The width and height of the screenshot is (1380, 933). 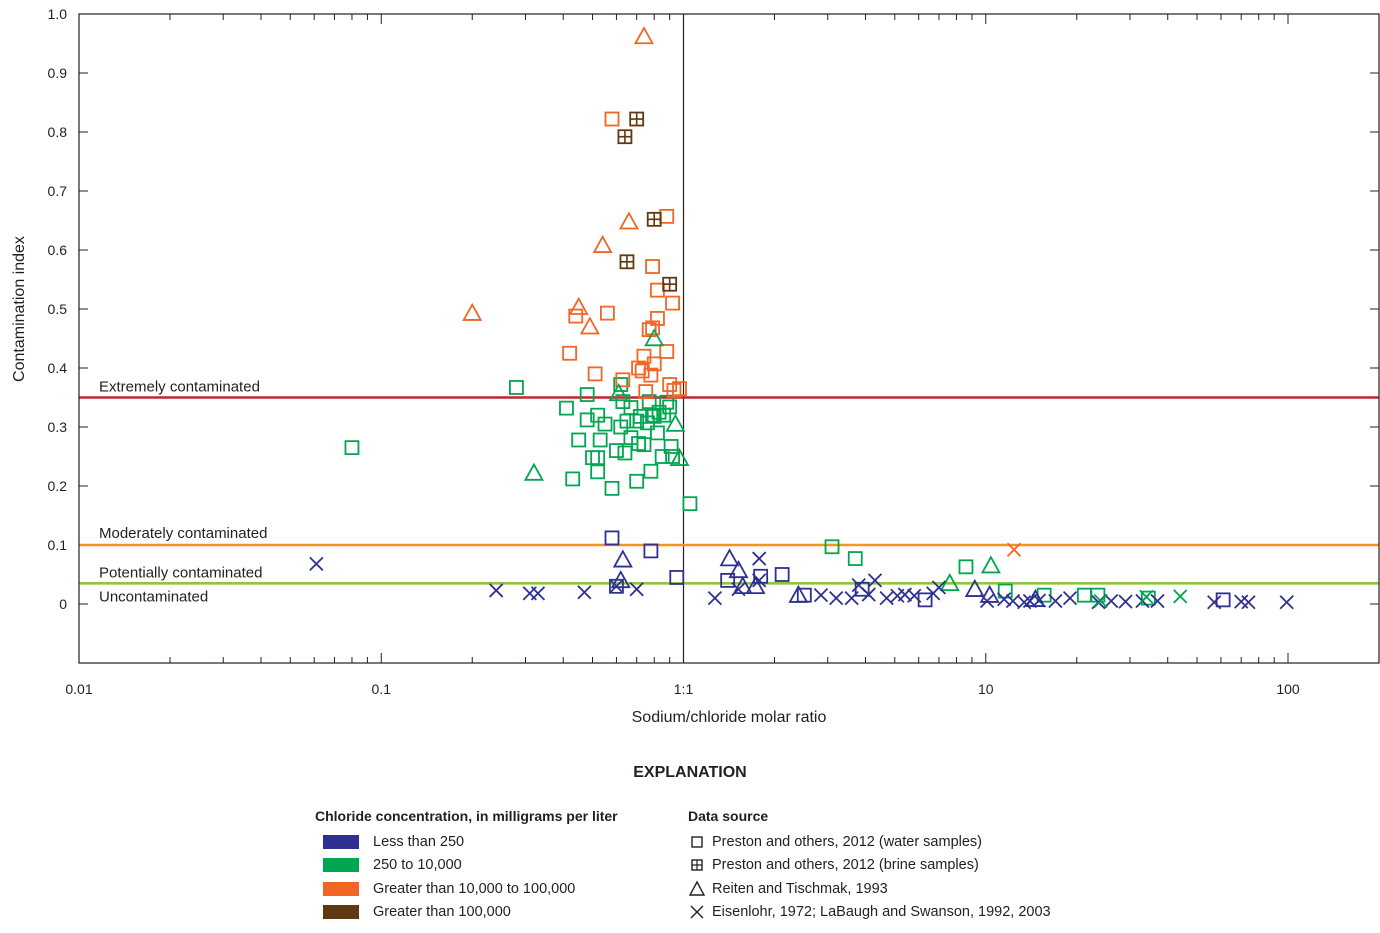 What do you see at coordinates (58, 427) in the screenshot?
I see `y-tick-label: 0.3` at bounding box center [58, 427].